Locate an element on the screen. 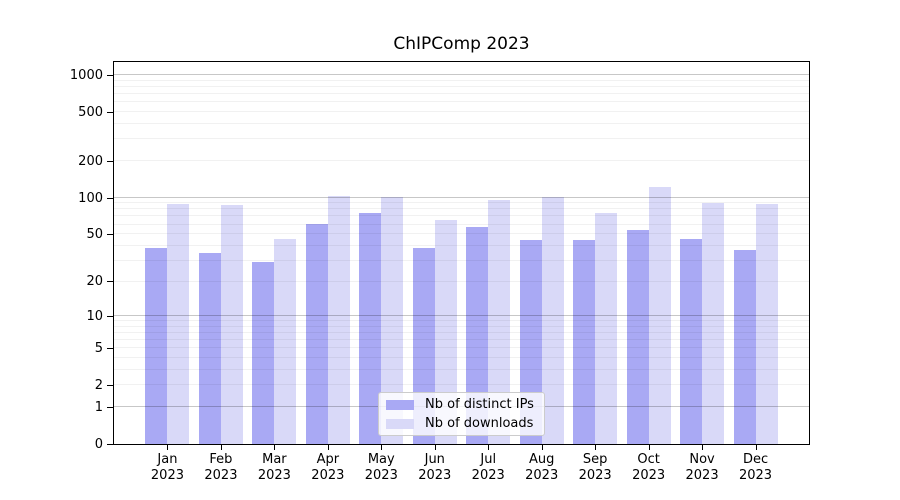  bar-jul-downloads is located at coordinates (499, 321).